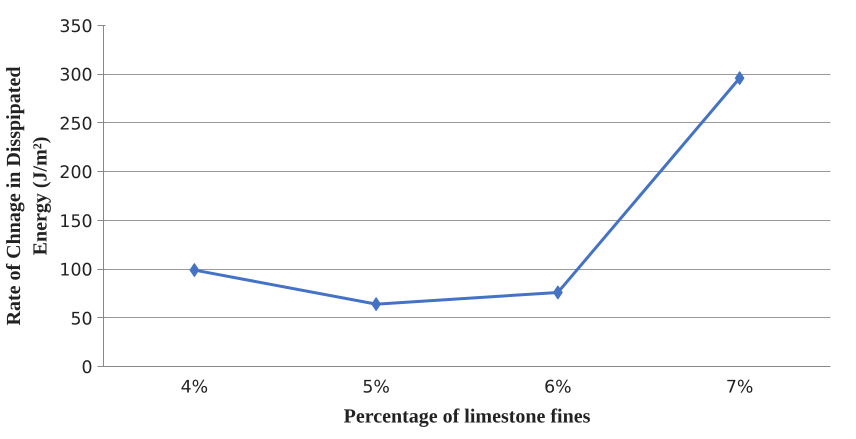 The height and width of the screenshot is (439, 856). What do you see at coordinates (27, 196) in the screenshot?
I see `y-axis-title: Rate of Chnage in Disspipated Energy (J/m²)` at bounding box center [27, 196].